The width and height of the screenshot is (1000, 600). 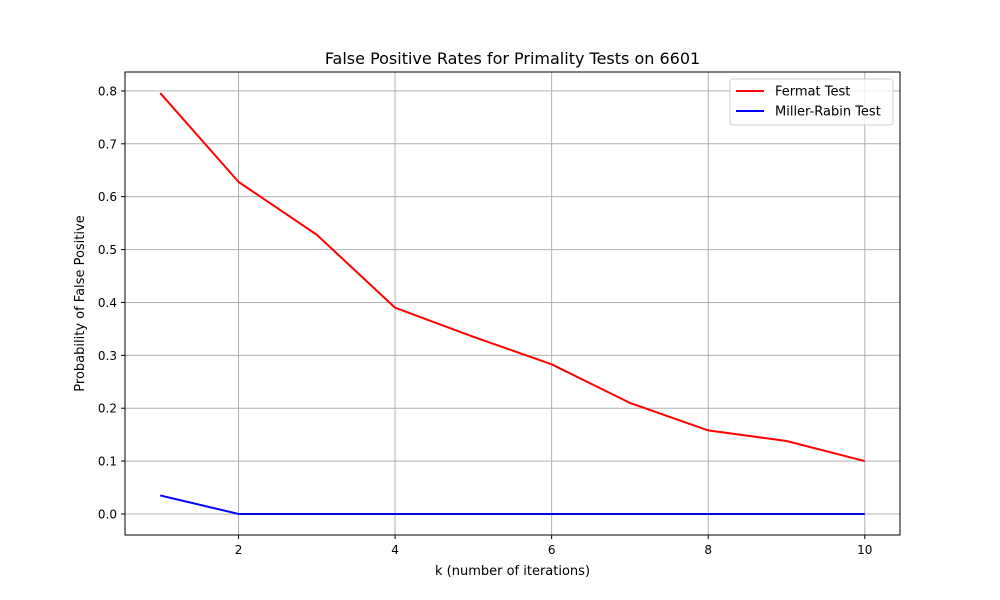 I want to click on legend-label-miller-rabin: Miller-Rabin Test, so click(x=828, y=112).